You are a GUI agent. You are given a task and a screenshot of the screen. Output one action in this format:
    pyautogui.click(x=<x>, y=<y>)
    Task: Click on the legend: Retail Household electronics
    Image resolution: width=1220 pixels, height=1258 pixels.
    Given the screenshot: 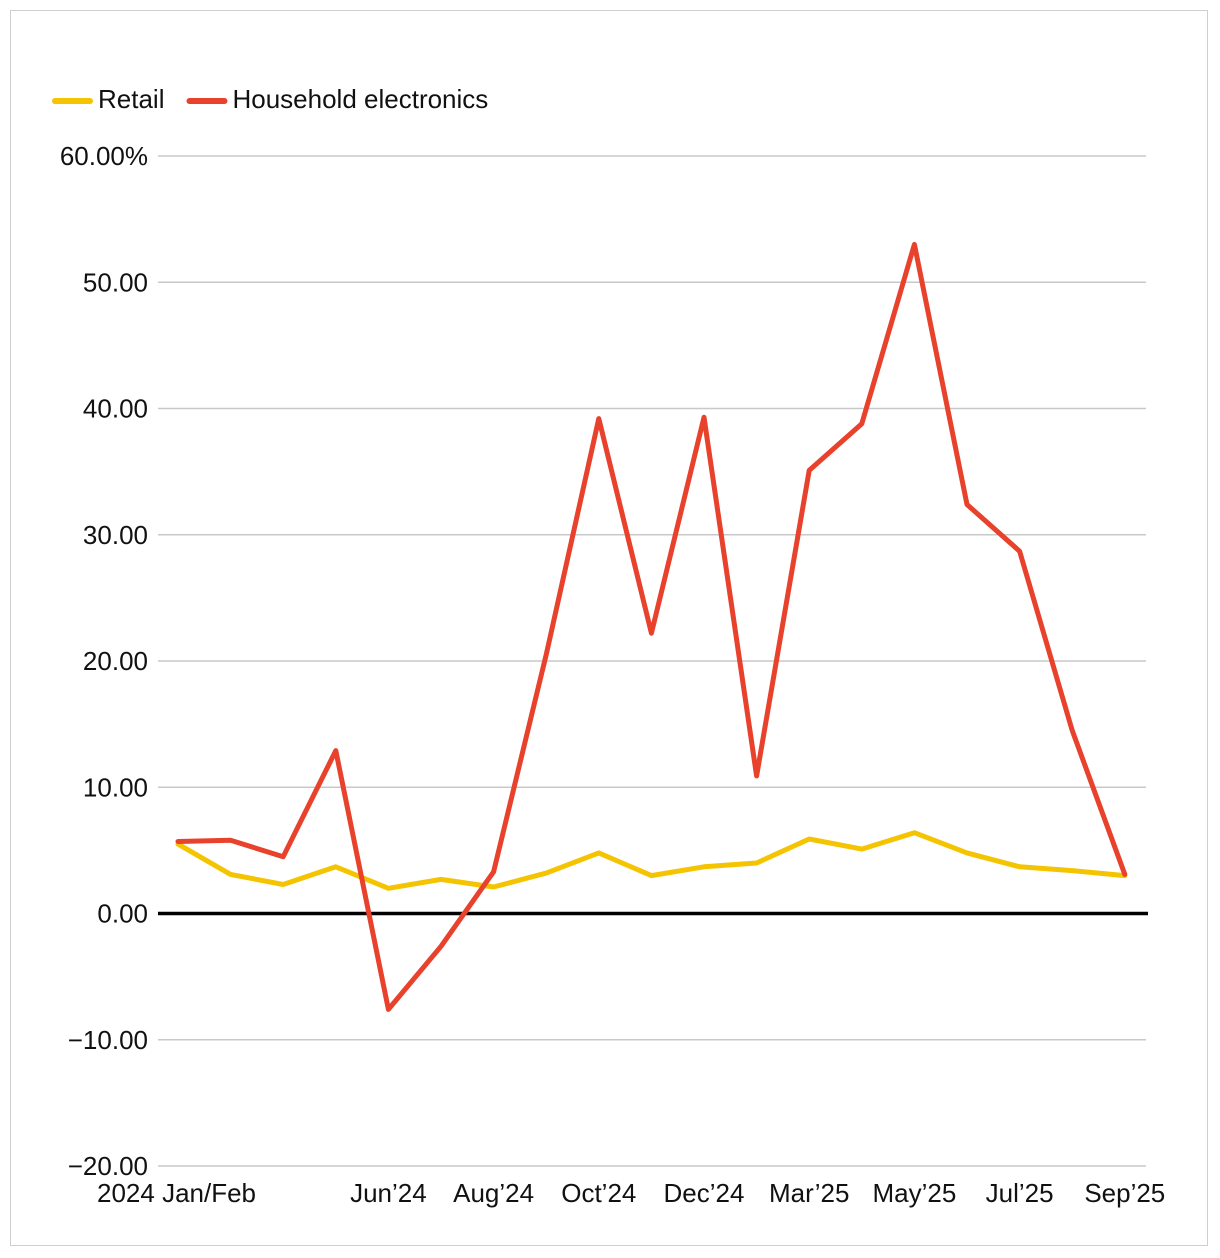 What is the action you would take?
    pyautogui.click(x=270, y=99)
    